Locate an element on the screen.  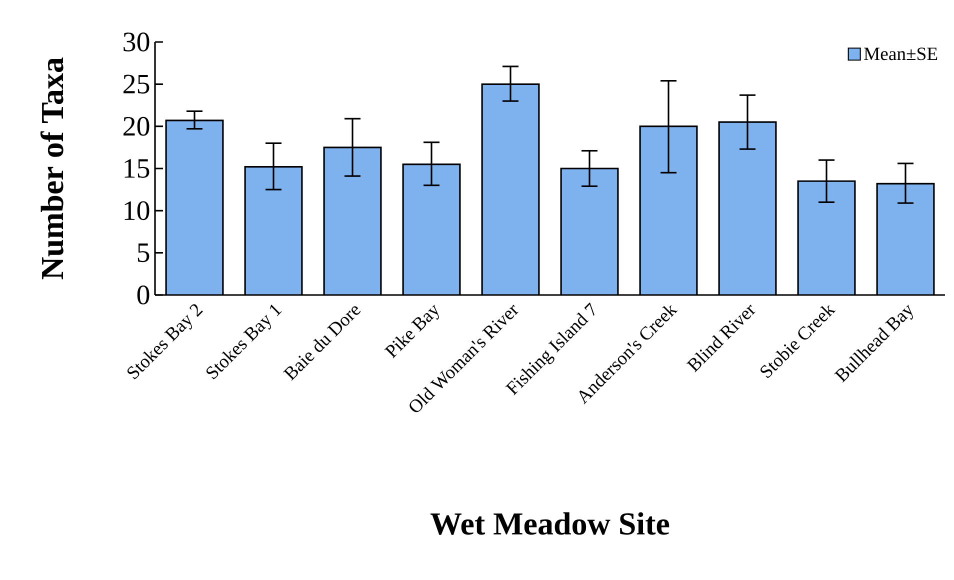
y-axis-title: Number of Taxa is located at coordinates (52, 169).